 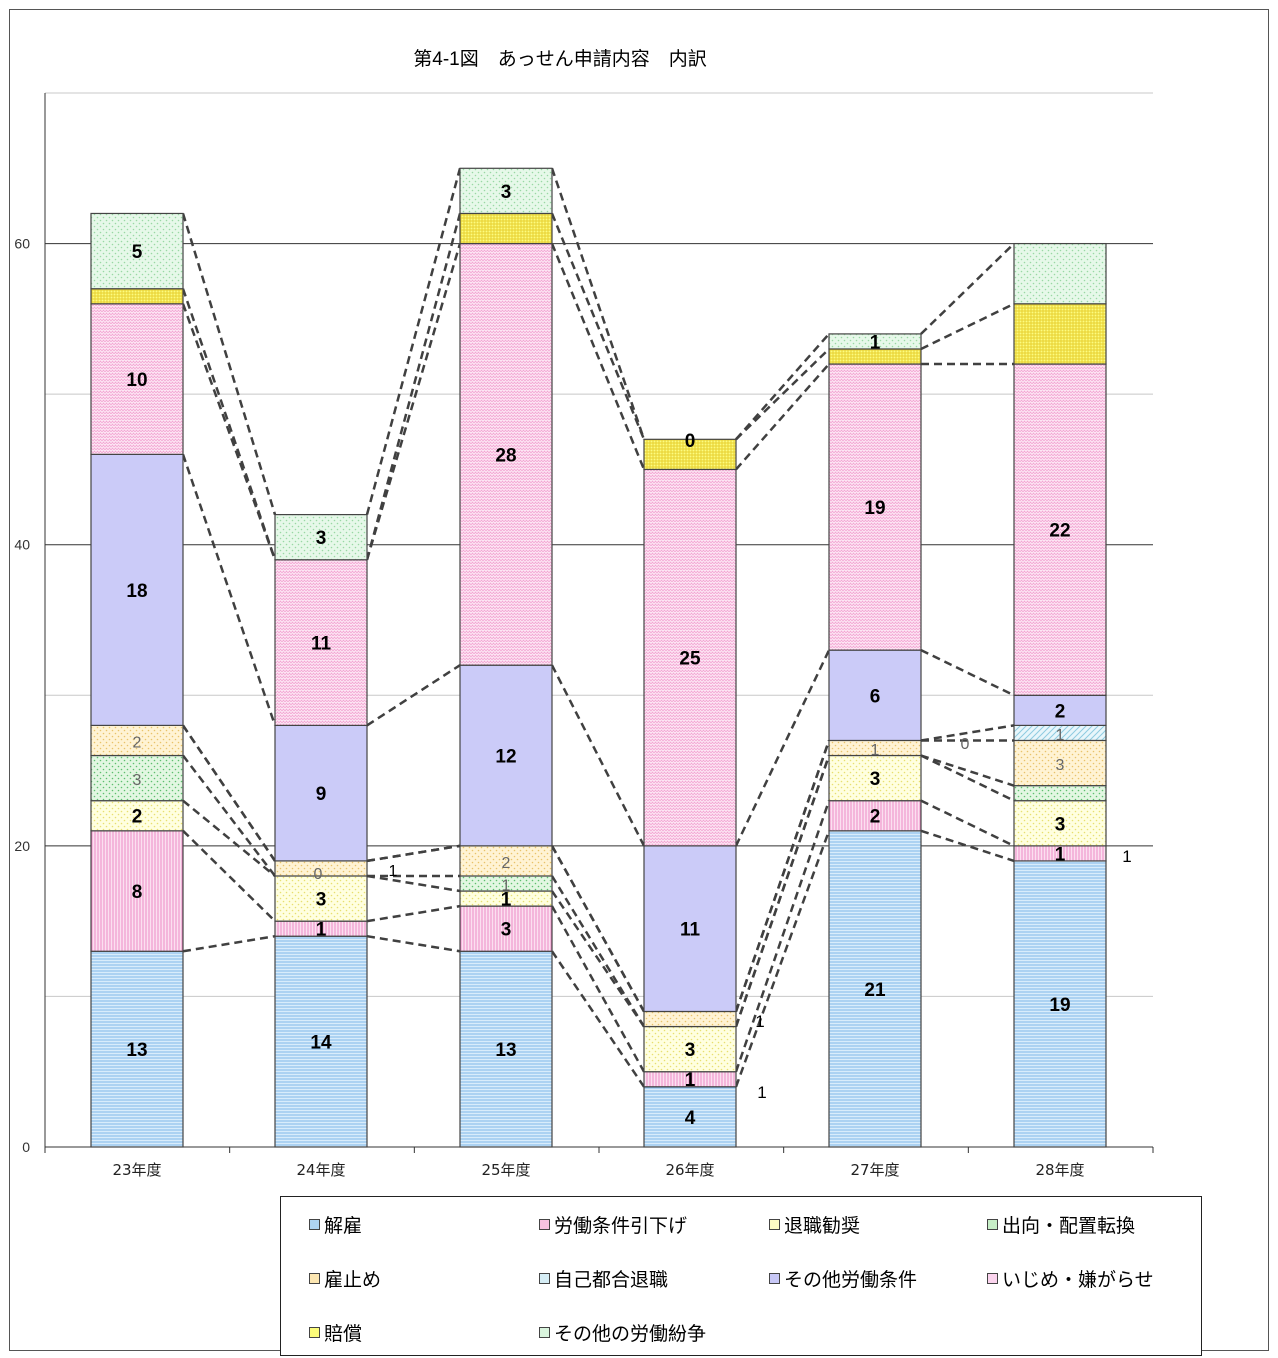 I want to click on legend-label: その他労働条件, so click(x=851, y=1280).